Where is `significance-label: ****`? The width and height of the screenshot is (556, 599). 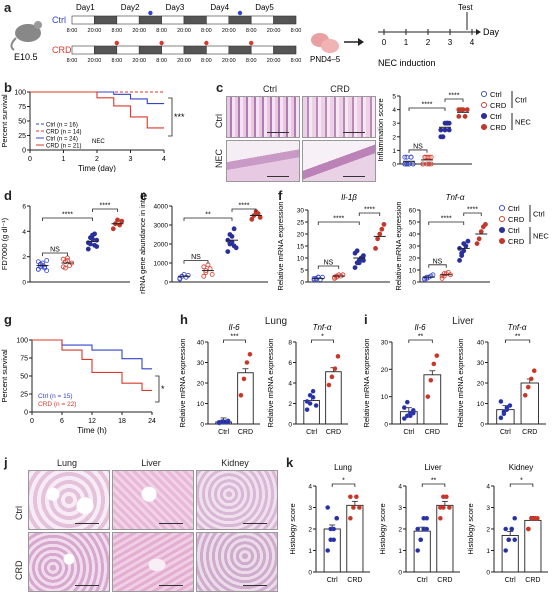
significance-label: **** is located at coordinates (105, 206).